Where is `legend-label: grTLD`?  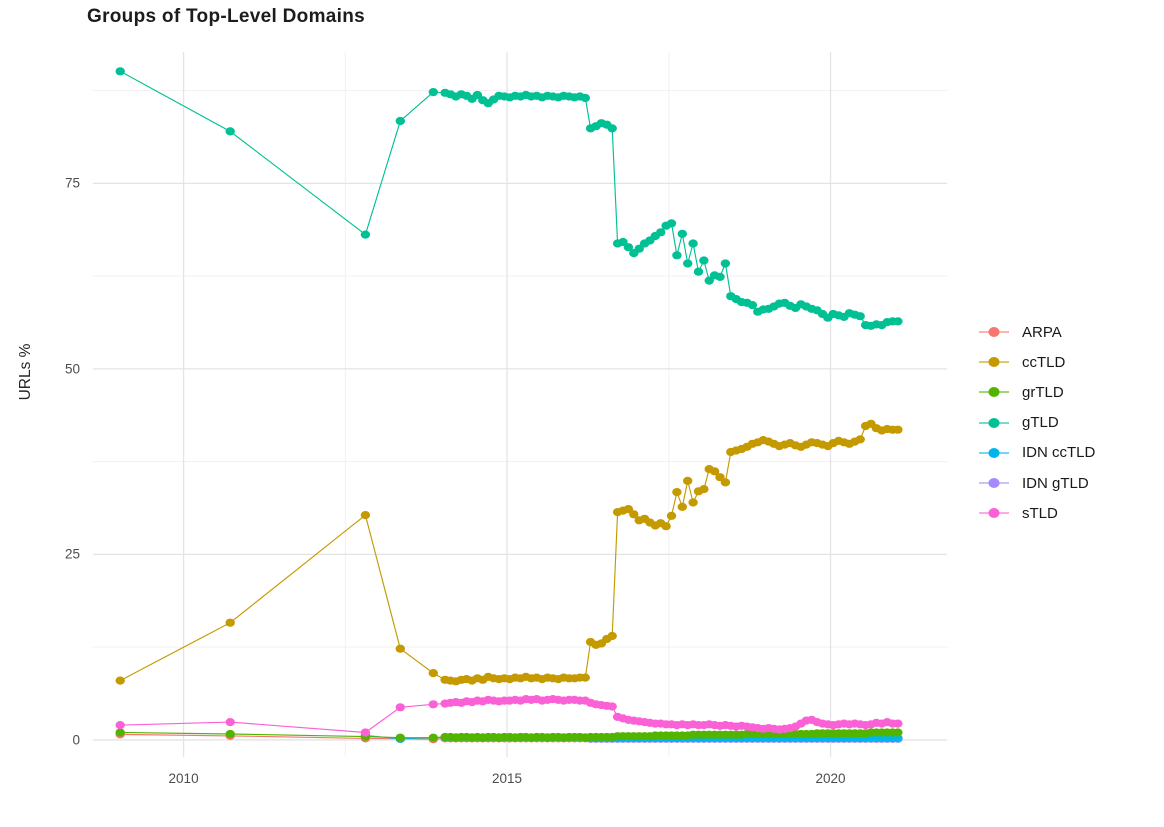 legend-label: grTLD is located at coordinates (1043, 392).